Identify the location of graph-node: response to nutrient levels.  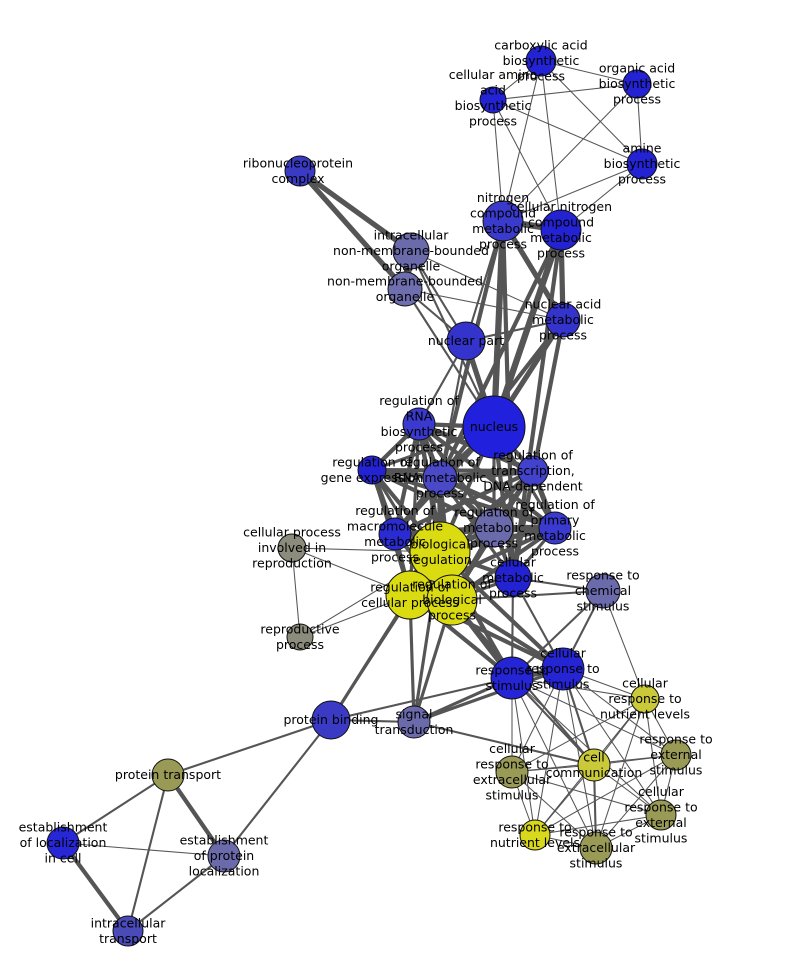
(535, 835).